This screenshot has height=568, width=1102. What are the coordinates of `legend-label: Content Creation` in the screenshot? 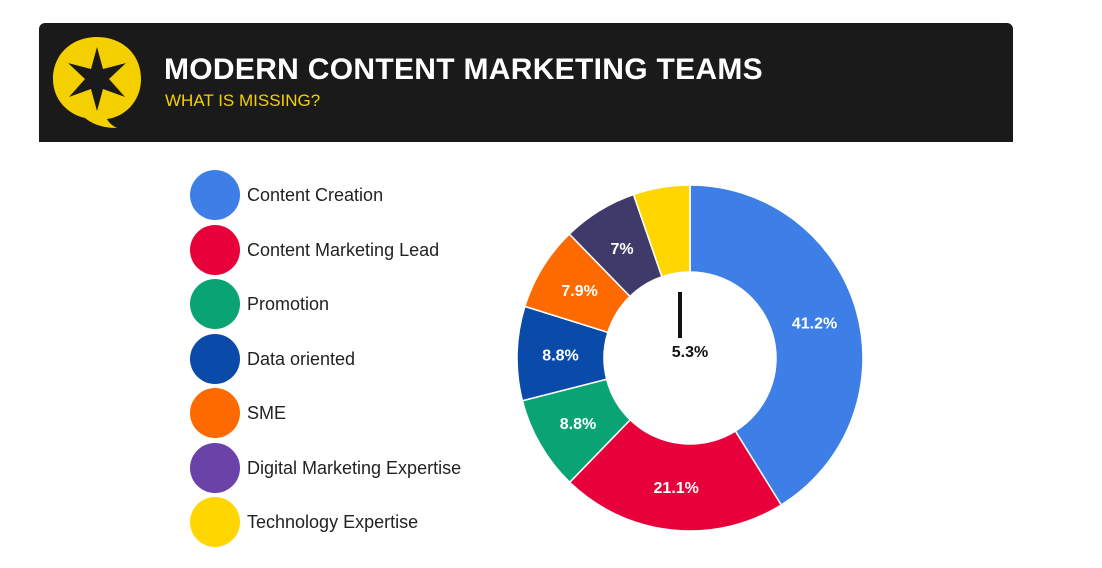 It's located at (315, 195).